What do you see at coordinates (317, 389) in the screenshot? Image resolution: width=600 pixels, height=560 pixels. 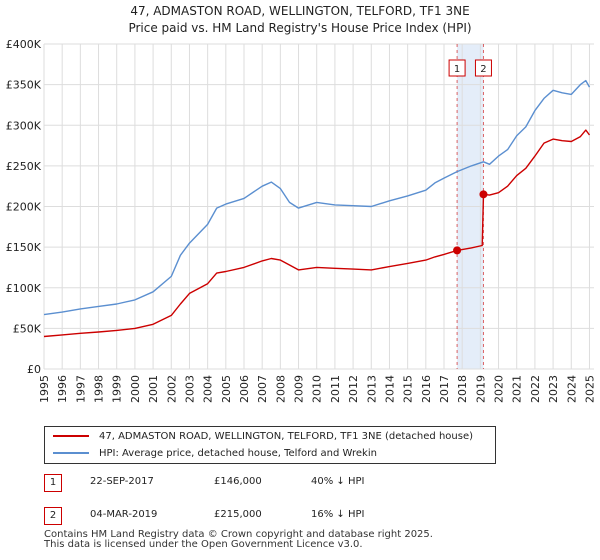 I see `x-tick-label: 2010` at bounding box center [317, 389].